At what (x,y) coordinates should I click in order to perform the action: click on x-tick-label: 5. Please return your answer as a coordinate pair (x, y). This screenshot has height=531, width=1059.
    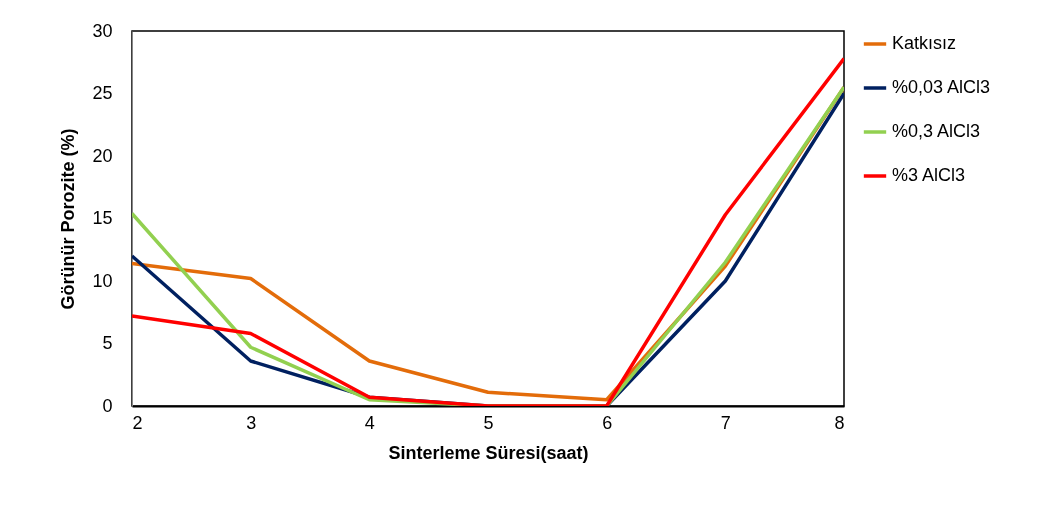
    Looking at the image, I should click on (488, 422).